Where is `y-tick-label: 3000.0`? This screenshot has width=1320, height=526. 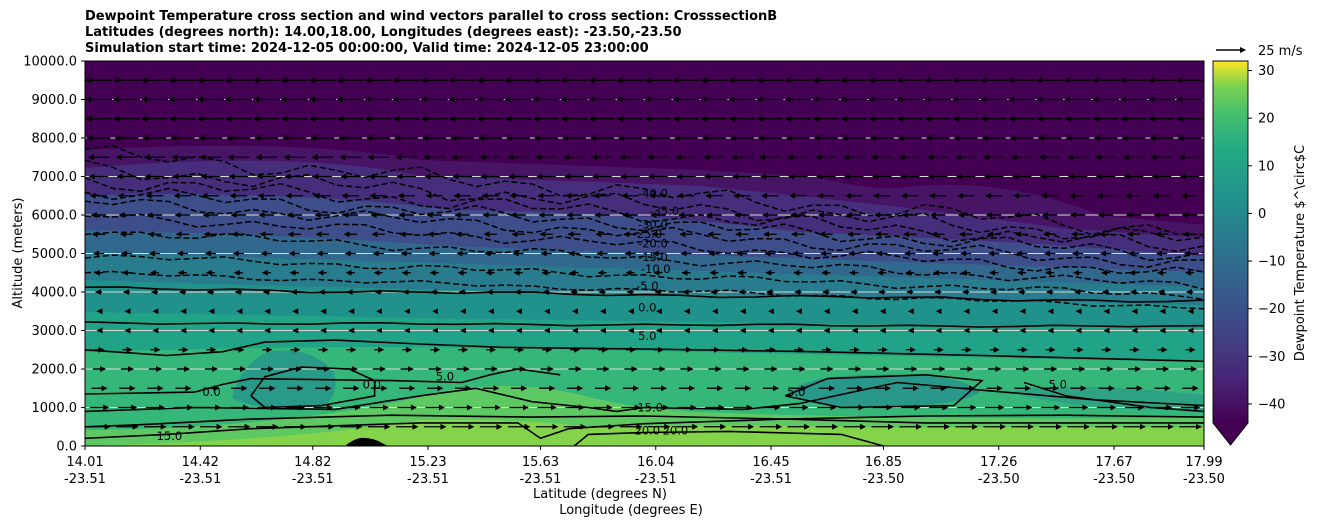 y-tick-label: 3000.0 is located at coordinates (55, 331).